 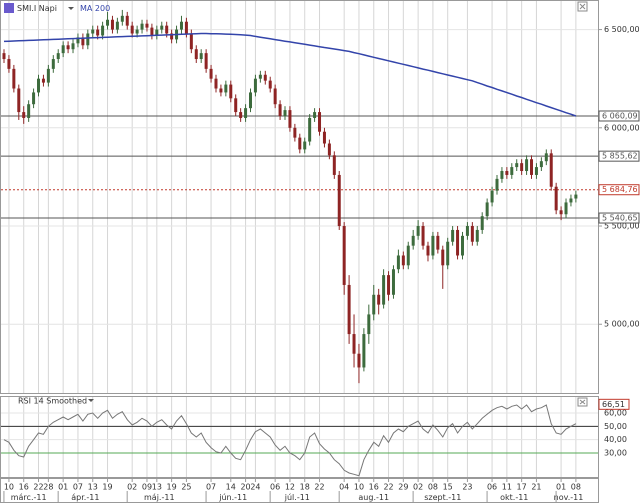 I want to click on month-label: aug.-11, so click(x=373, y=497).